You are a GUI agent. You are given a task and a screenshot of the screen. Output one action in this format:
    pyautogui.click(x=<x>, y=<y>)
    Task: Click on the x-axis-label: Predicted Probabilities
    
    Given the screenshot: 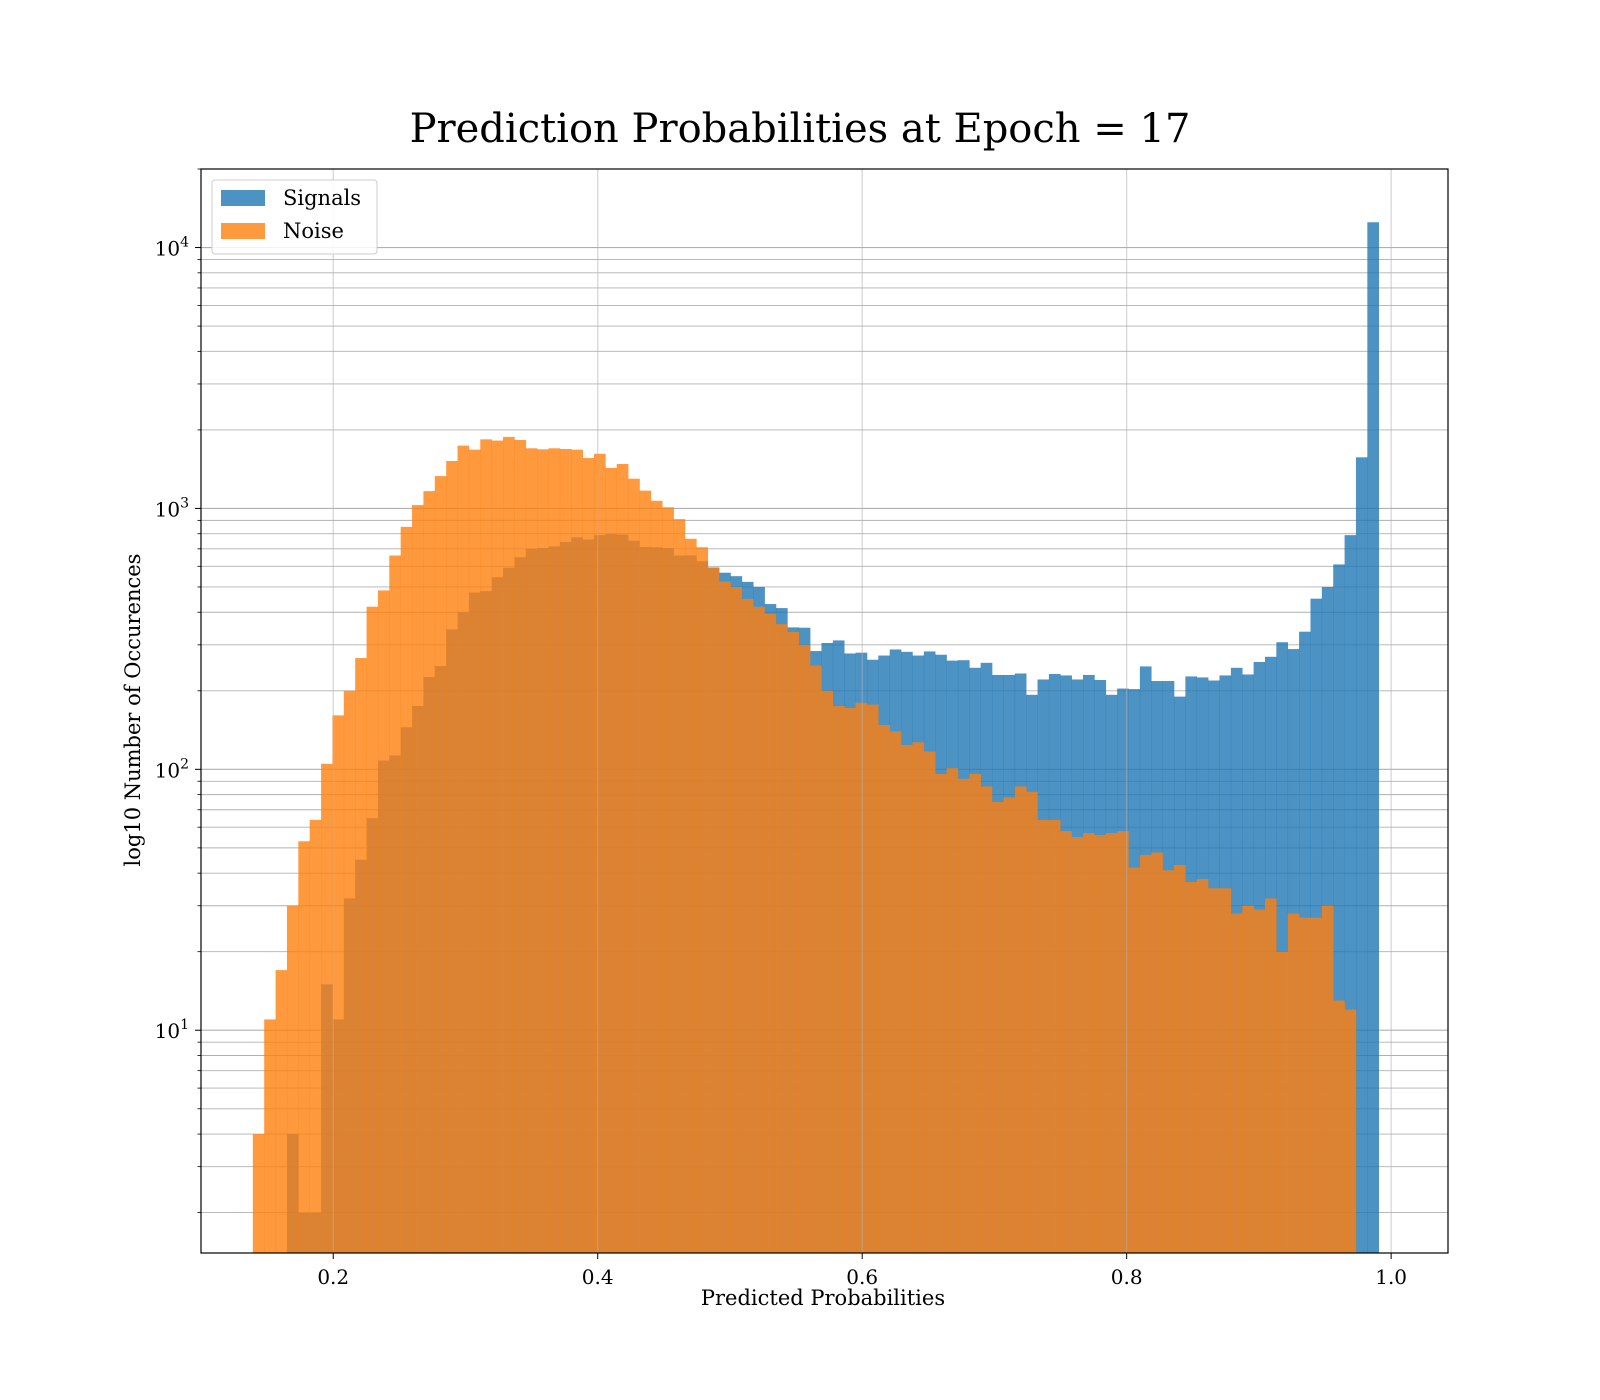 What is the action you would take?
    pyautogui.click(x=823, y=1298)
    